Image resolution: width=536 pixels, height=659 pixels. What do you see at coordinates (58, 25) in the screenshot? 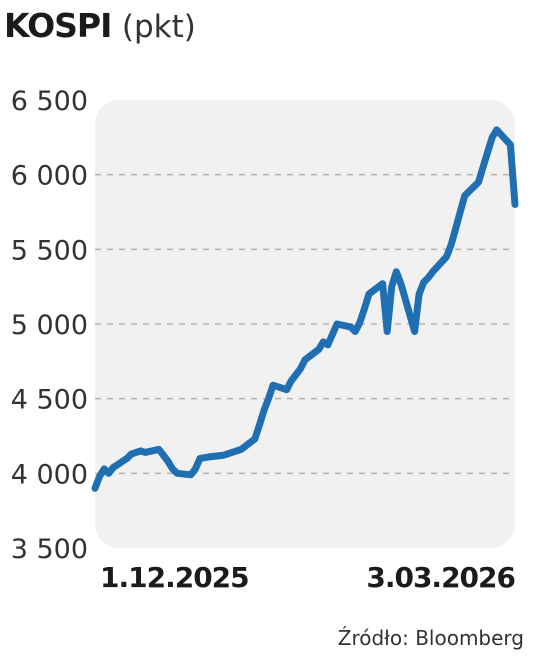
I see `title-text: KOSPI` at bounding box center [58, 25].